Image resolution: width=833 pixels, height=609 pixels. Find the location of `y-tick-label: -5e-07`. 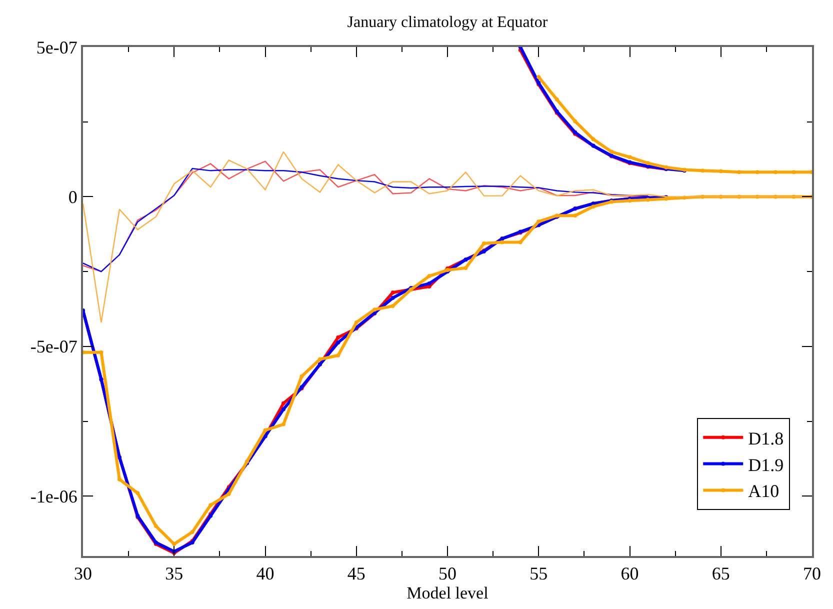

y-tick-label: -5e-07 is located at coordinates (54, 346).